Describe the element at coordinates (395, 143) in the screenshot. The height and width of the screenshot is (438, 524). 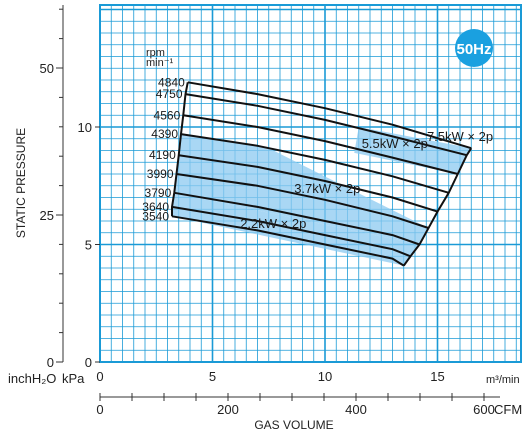
I see `motor-label: 5.5kW × 2p` at that location.